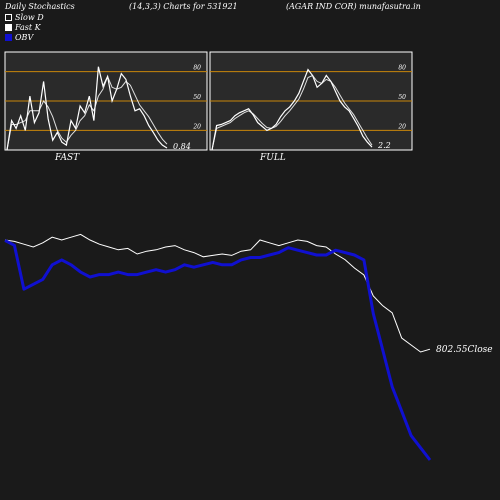 The width and height of the screenshot is (500, 500). I want to click on full-tick-label-20: 20, so click(401, 126).